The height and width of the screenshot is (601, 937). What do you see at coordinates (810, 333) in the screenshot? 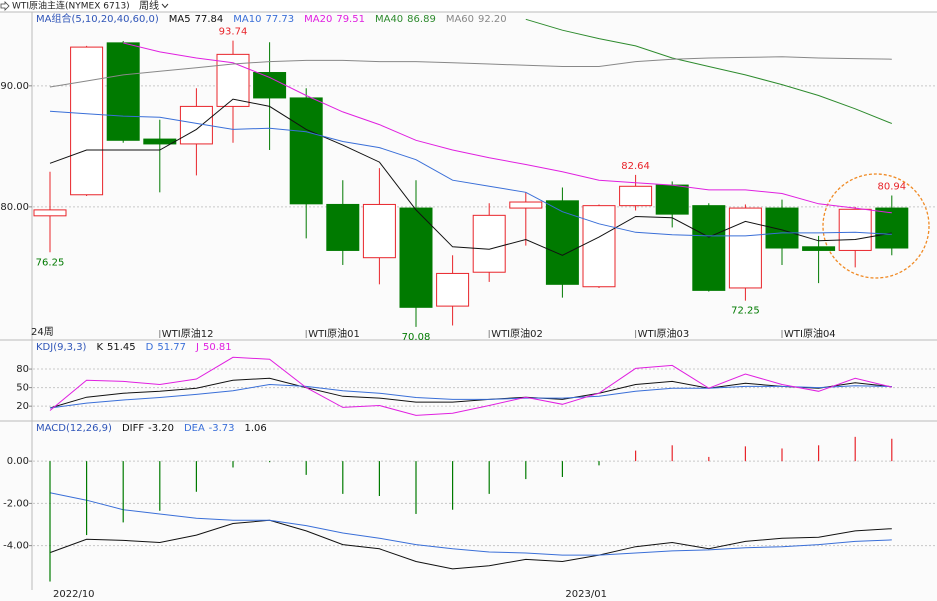
I see `x-tick-label: WTI原油04` at bounding box center [810, 333].